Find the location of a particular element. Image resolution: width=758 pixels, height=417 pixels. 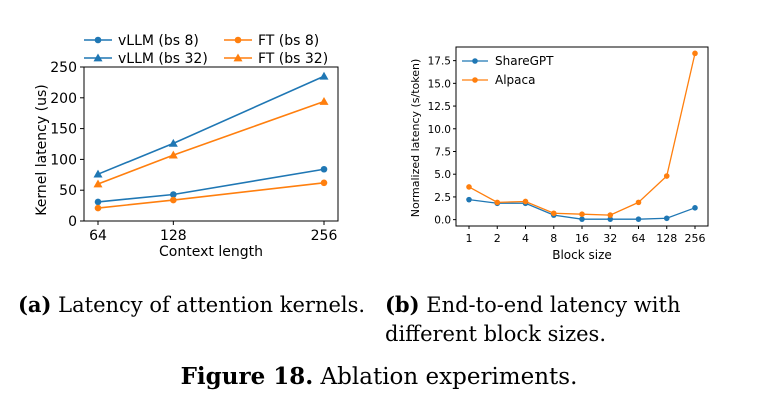

chart-a-ytick-label: 250 is located at coordinates (63, 68).